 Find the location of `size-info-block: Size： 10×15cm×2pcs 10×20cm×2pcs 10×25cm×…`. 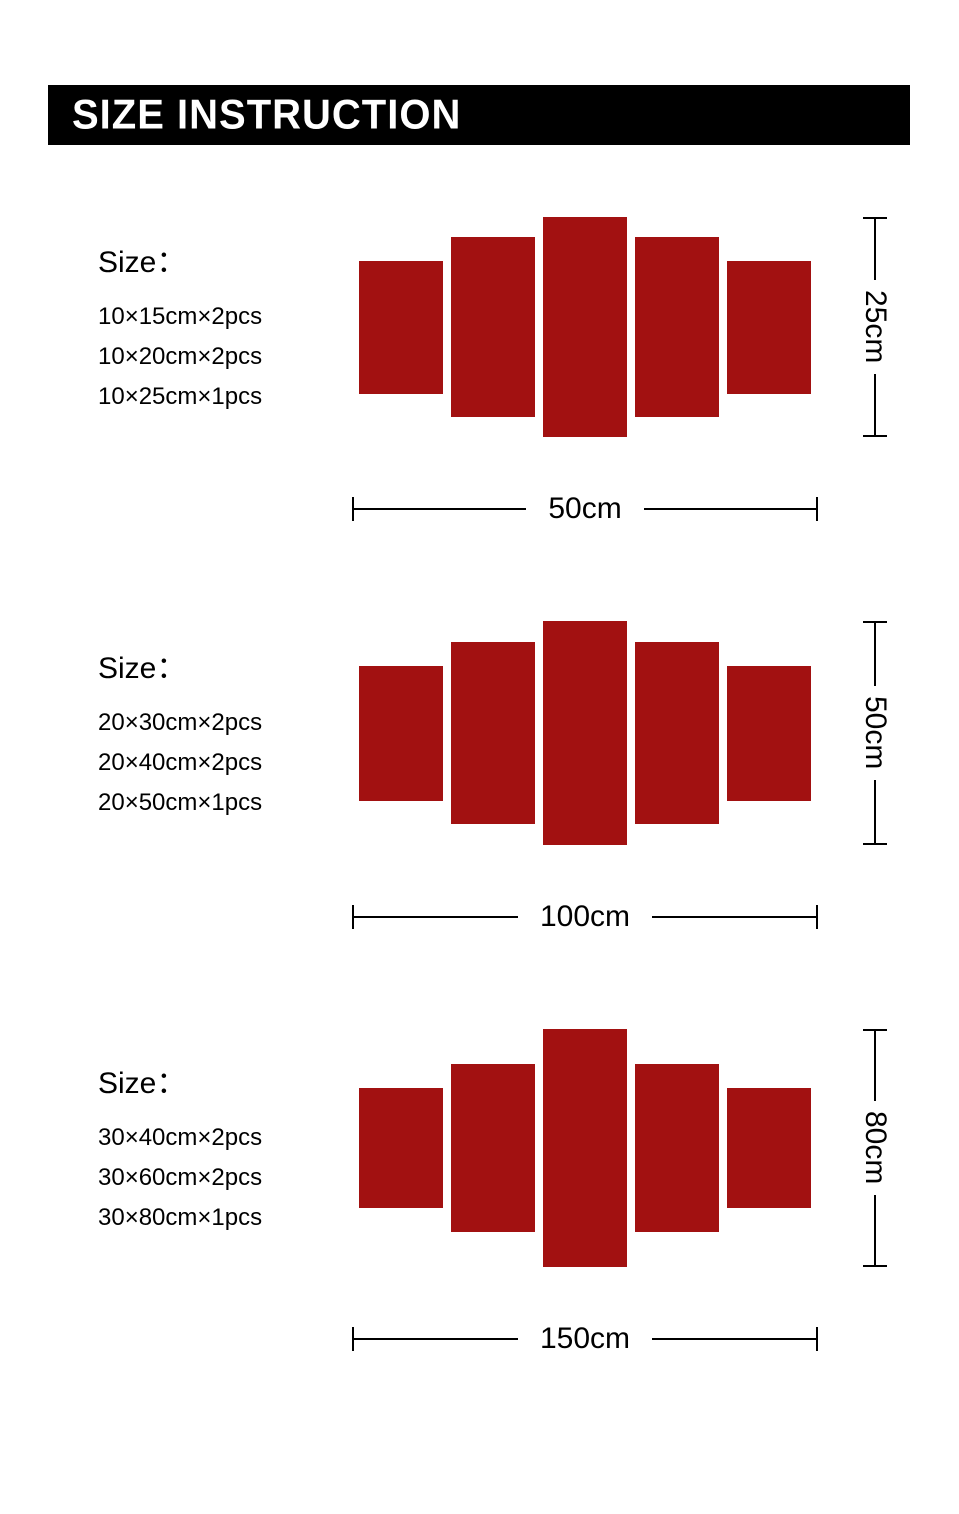

size-info-block: Size： 10×15cm×2pcs 10×20cm×2pcs 10×25cm×… is located at coordinates (176, 327).